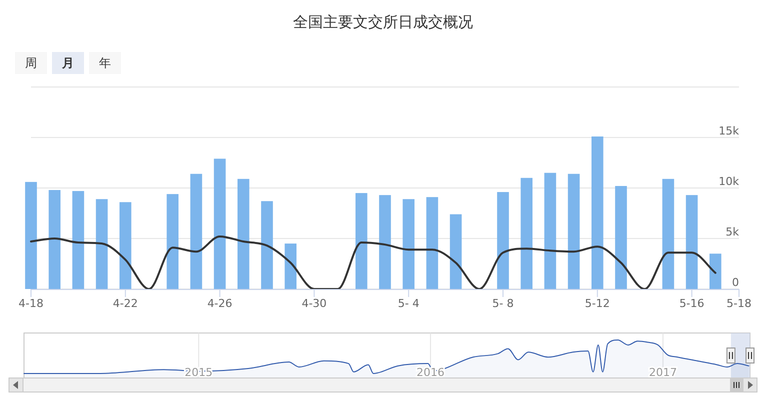 This screenshot has height=407, width=766. I want to click on button: 周, so click(31, 63).